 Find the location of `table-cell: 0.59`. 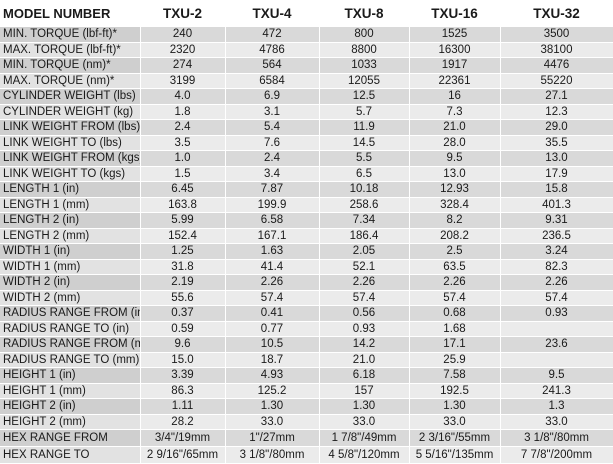

table-cell: 0.59 is located at coordinates (183, 329).